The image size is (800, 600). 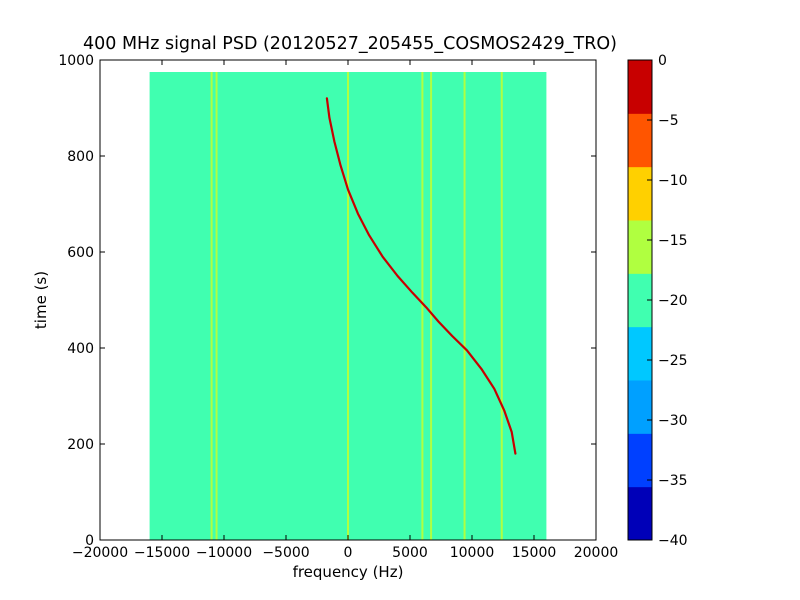 I want to click on x-tick-label: −15000, so click(x=162, y=553).